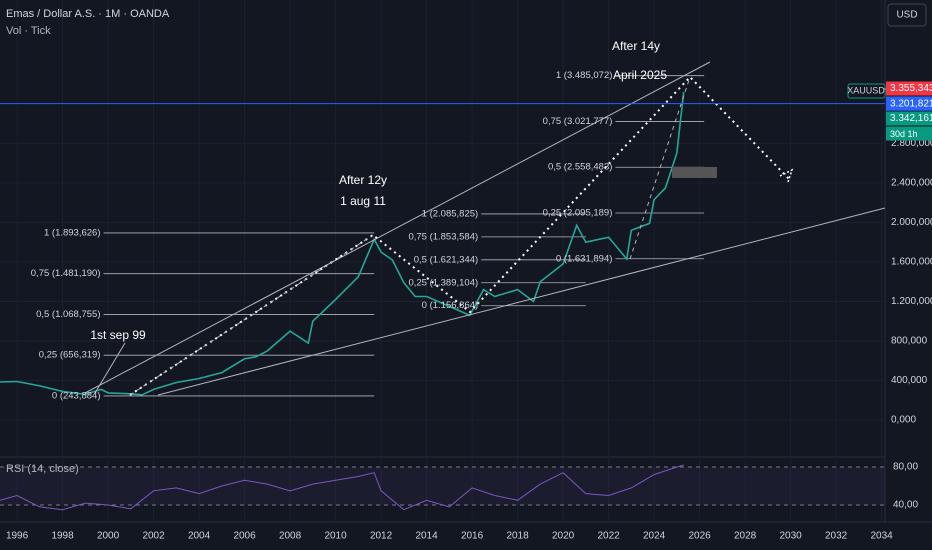 This screenshot has height=550, width=932. What do you see at coordinates (911, 143) in the screenshot?
I see `y-tick-label: 2.800,000` at bounding box center [911, 143].